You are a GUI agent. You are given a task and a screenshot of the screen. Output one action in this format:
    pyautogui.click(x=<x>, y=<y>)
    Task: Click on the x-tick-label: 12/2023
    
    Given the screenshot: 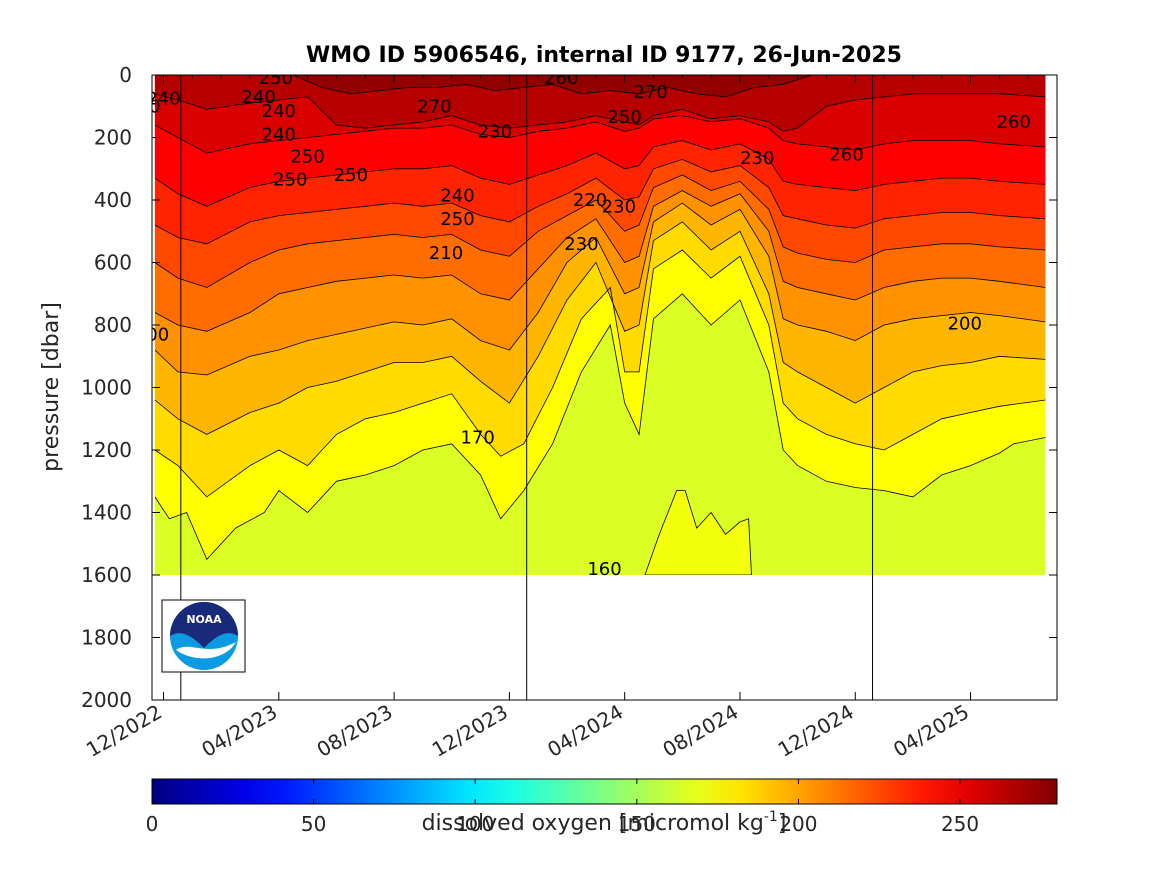 What is the action you would take?
    pyautogui.click(x=470, y=731)
    